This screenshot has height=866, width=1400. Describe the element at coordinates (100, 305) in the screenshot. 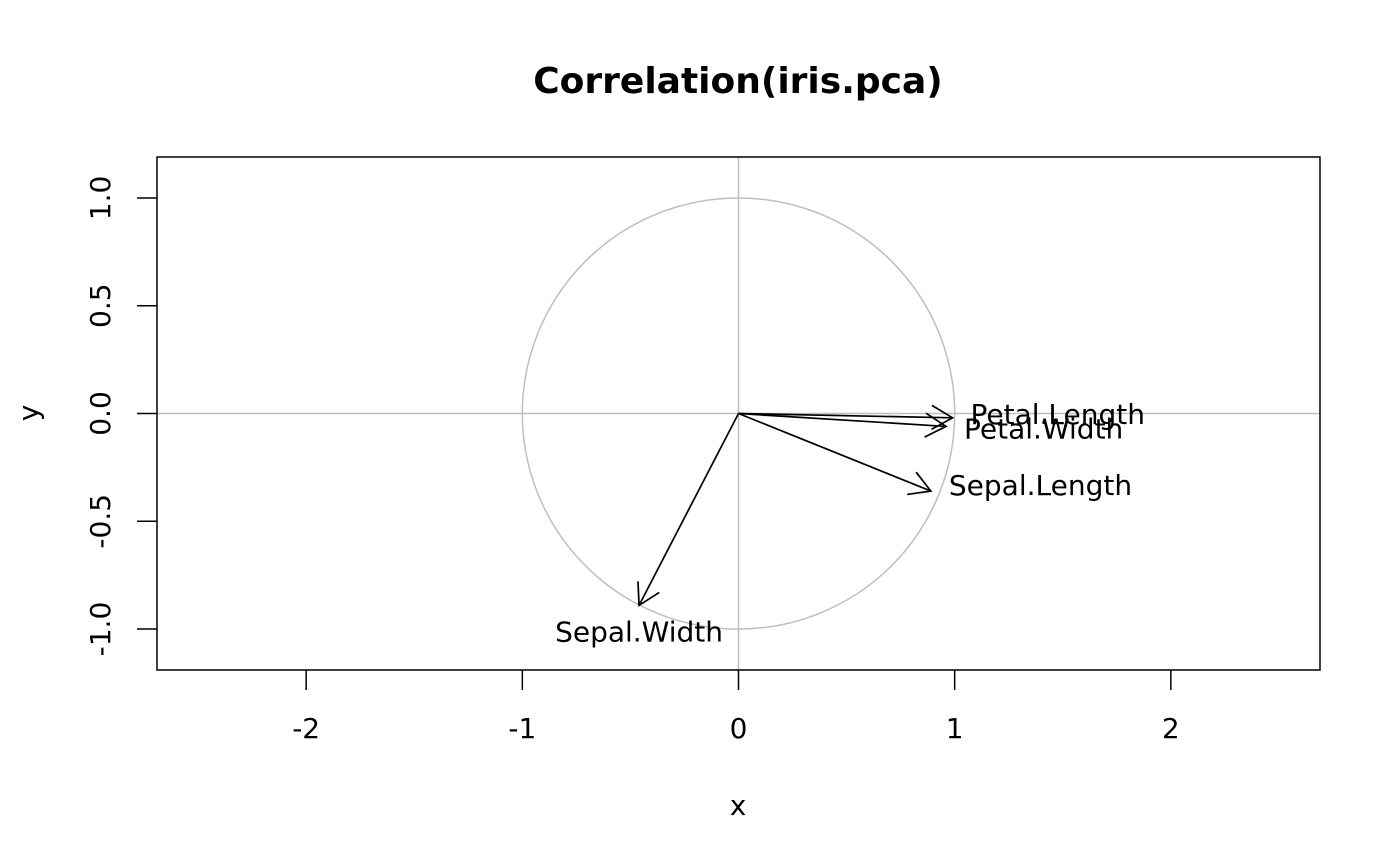

I see `y-tick-label: 0.5` at that location.